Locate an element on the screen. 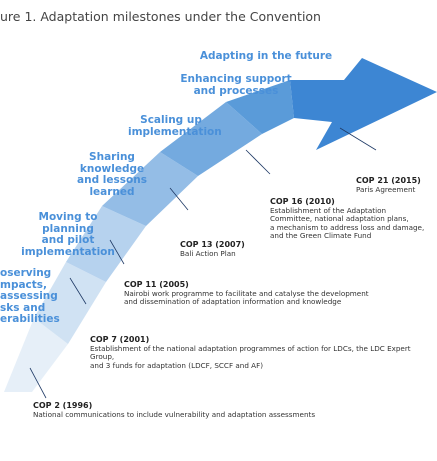 This screenshot has width=437, height=461. milestone-desc: Bali Action Plan is located at coordinates (208, 253).